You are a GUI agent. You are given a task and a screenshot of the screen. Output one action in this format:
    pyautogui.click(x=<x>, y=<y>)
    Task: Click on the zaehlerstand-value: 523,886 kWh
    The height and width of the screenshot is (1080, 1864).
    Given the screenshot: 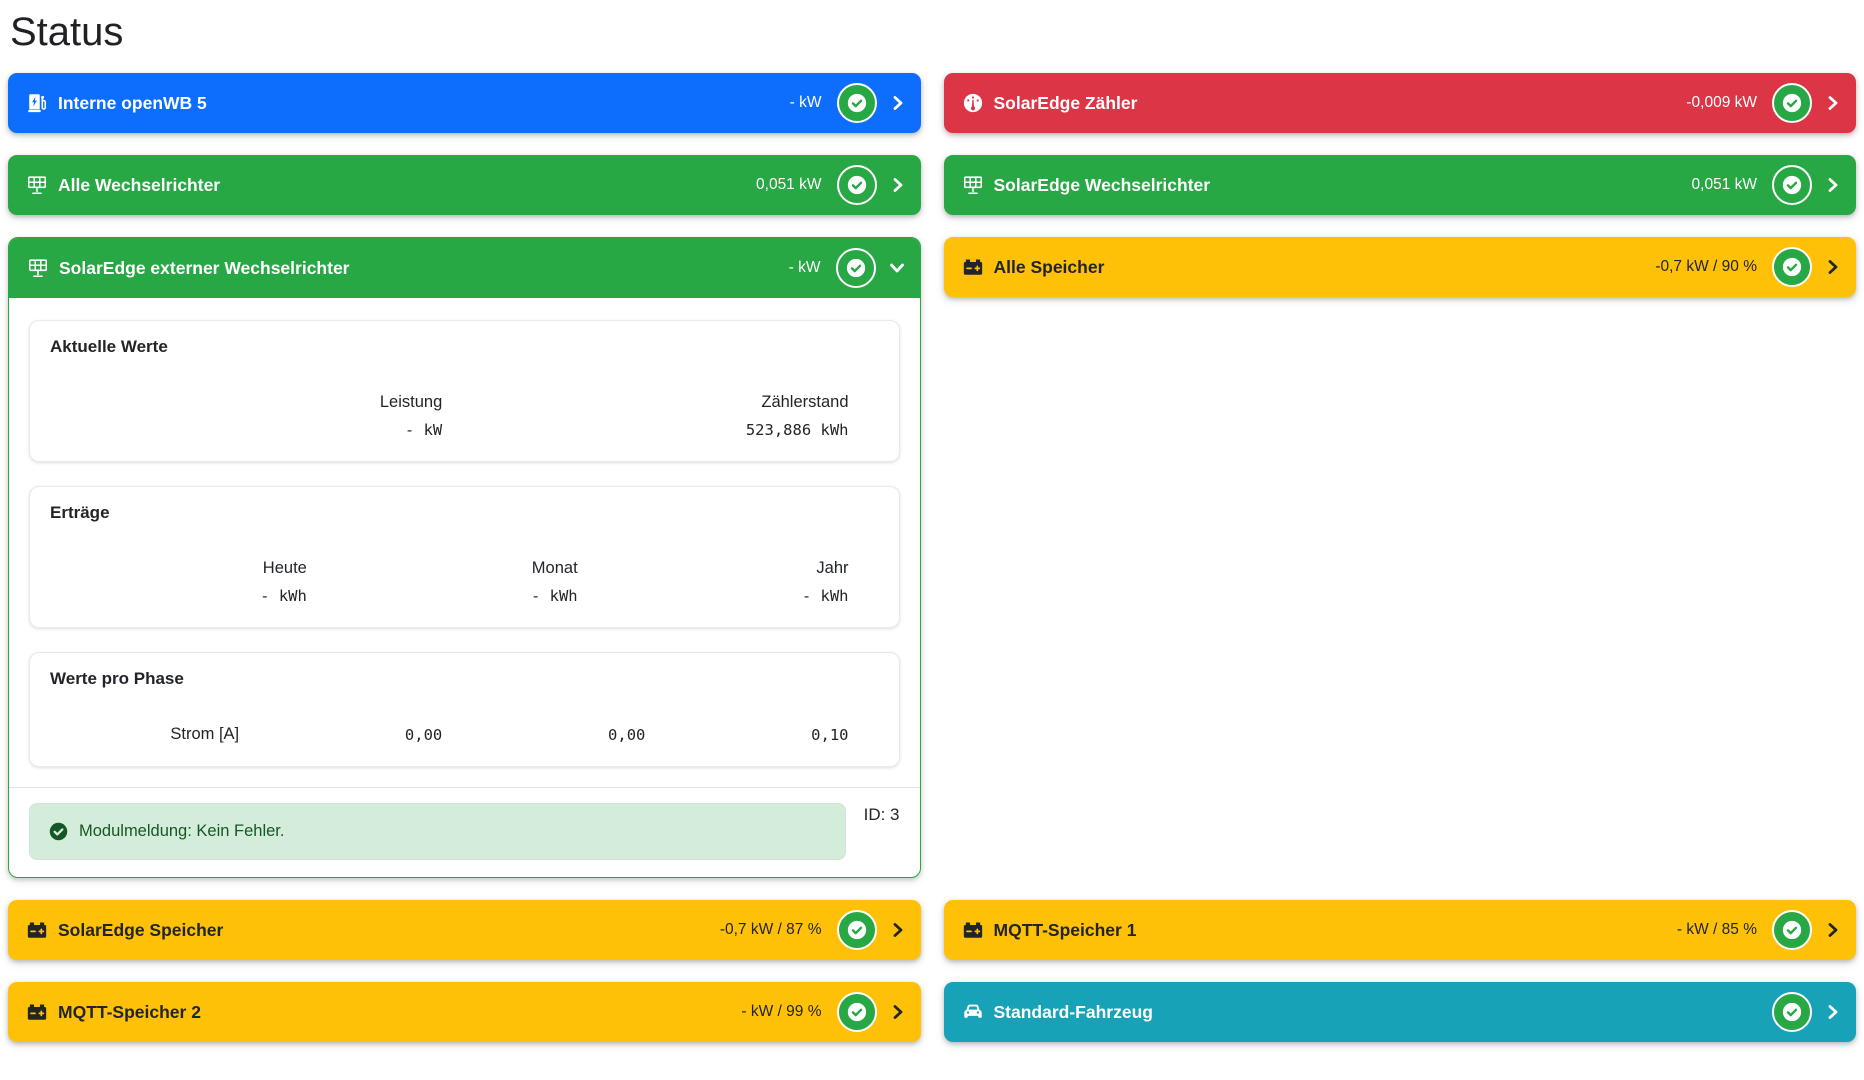 What is the action you would take?
    pyautogui.click(x=797, y=430)
    